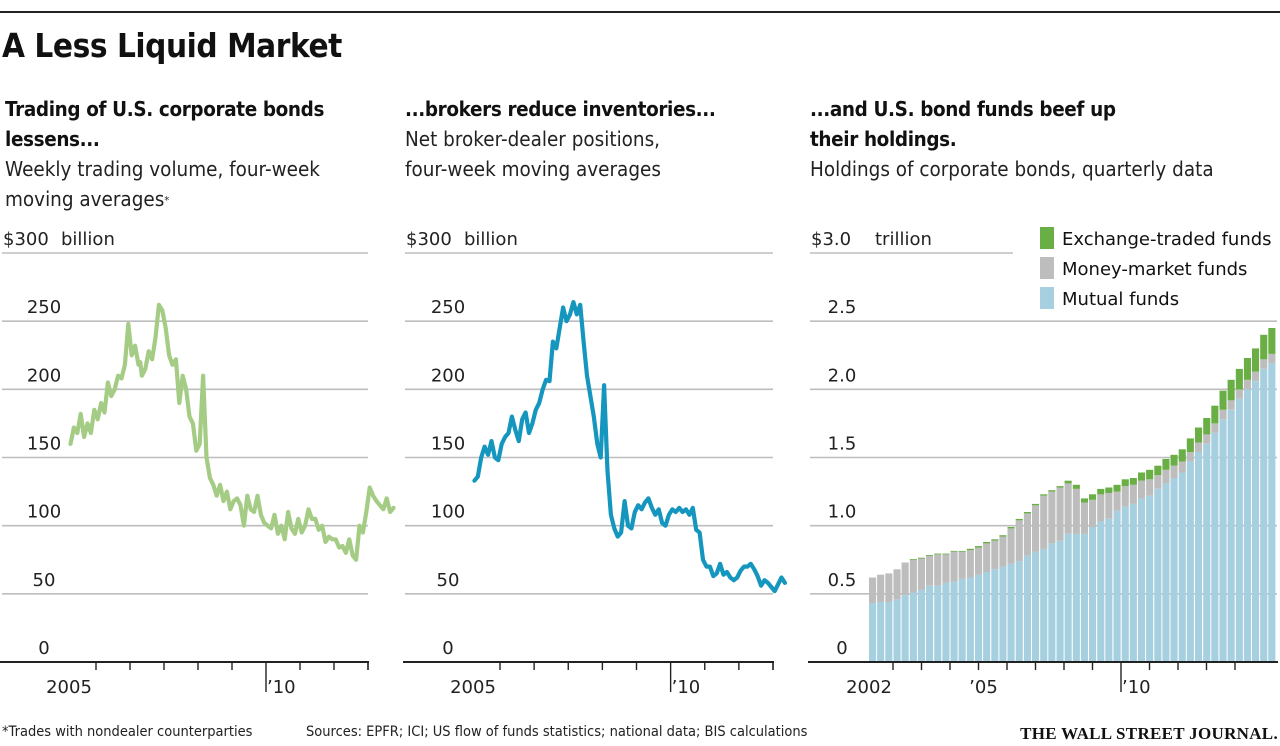 Image resolution: width=1280 pixels, height=746 pixels. Describe the element at coordinates (85, 199) in the screenshot. I see `panel-1-subtitle-text: moving averages` at that location.